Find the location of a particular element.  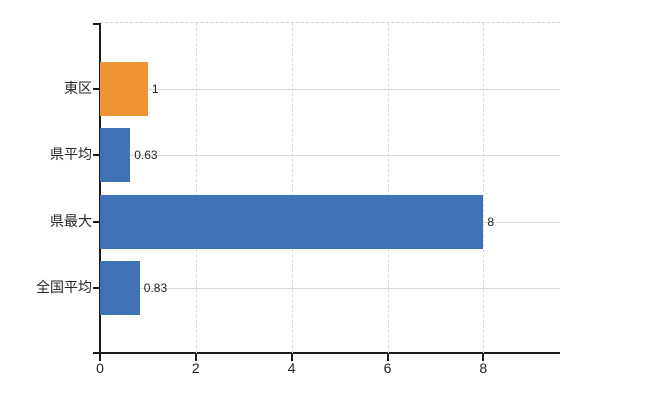

x-tick-label: 8 is located at coordinates (483, 368).